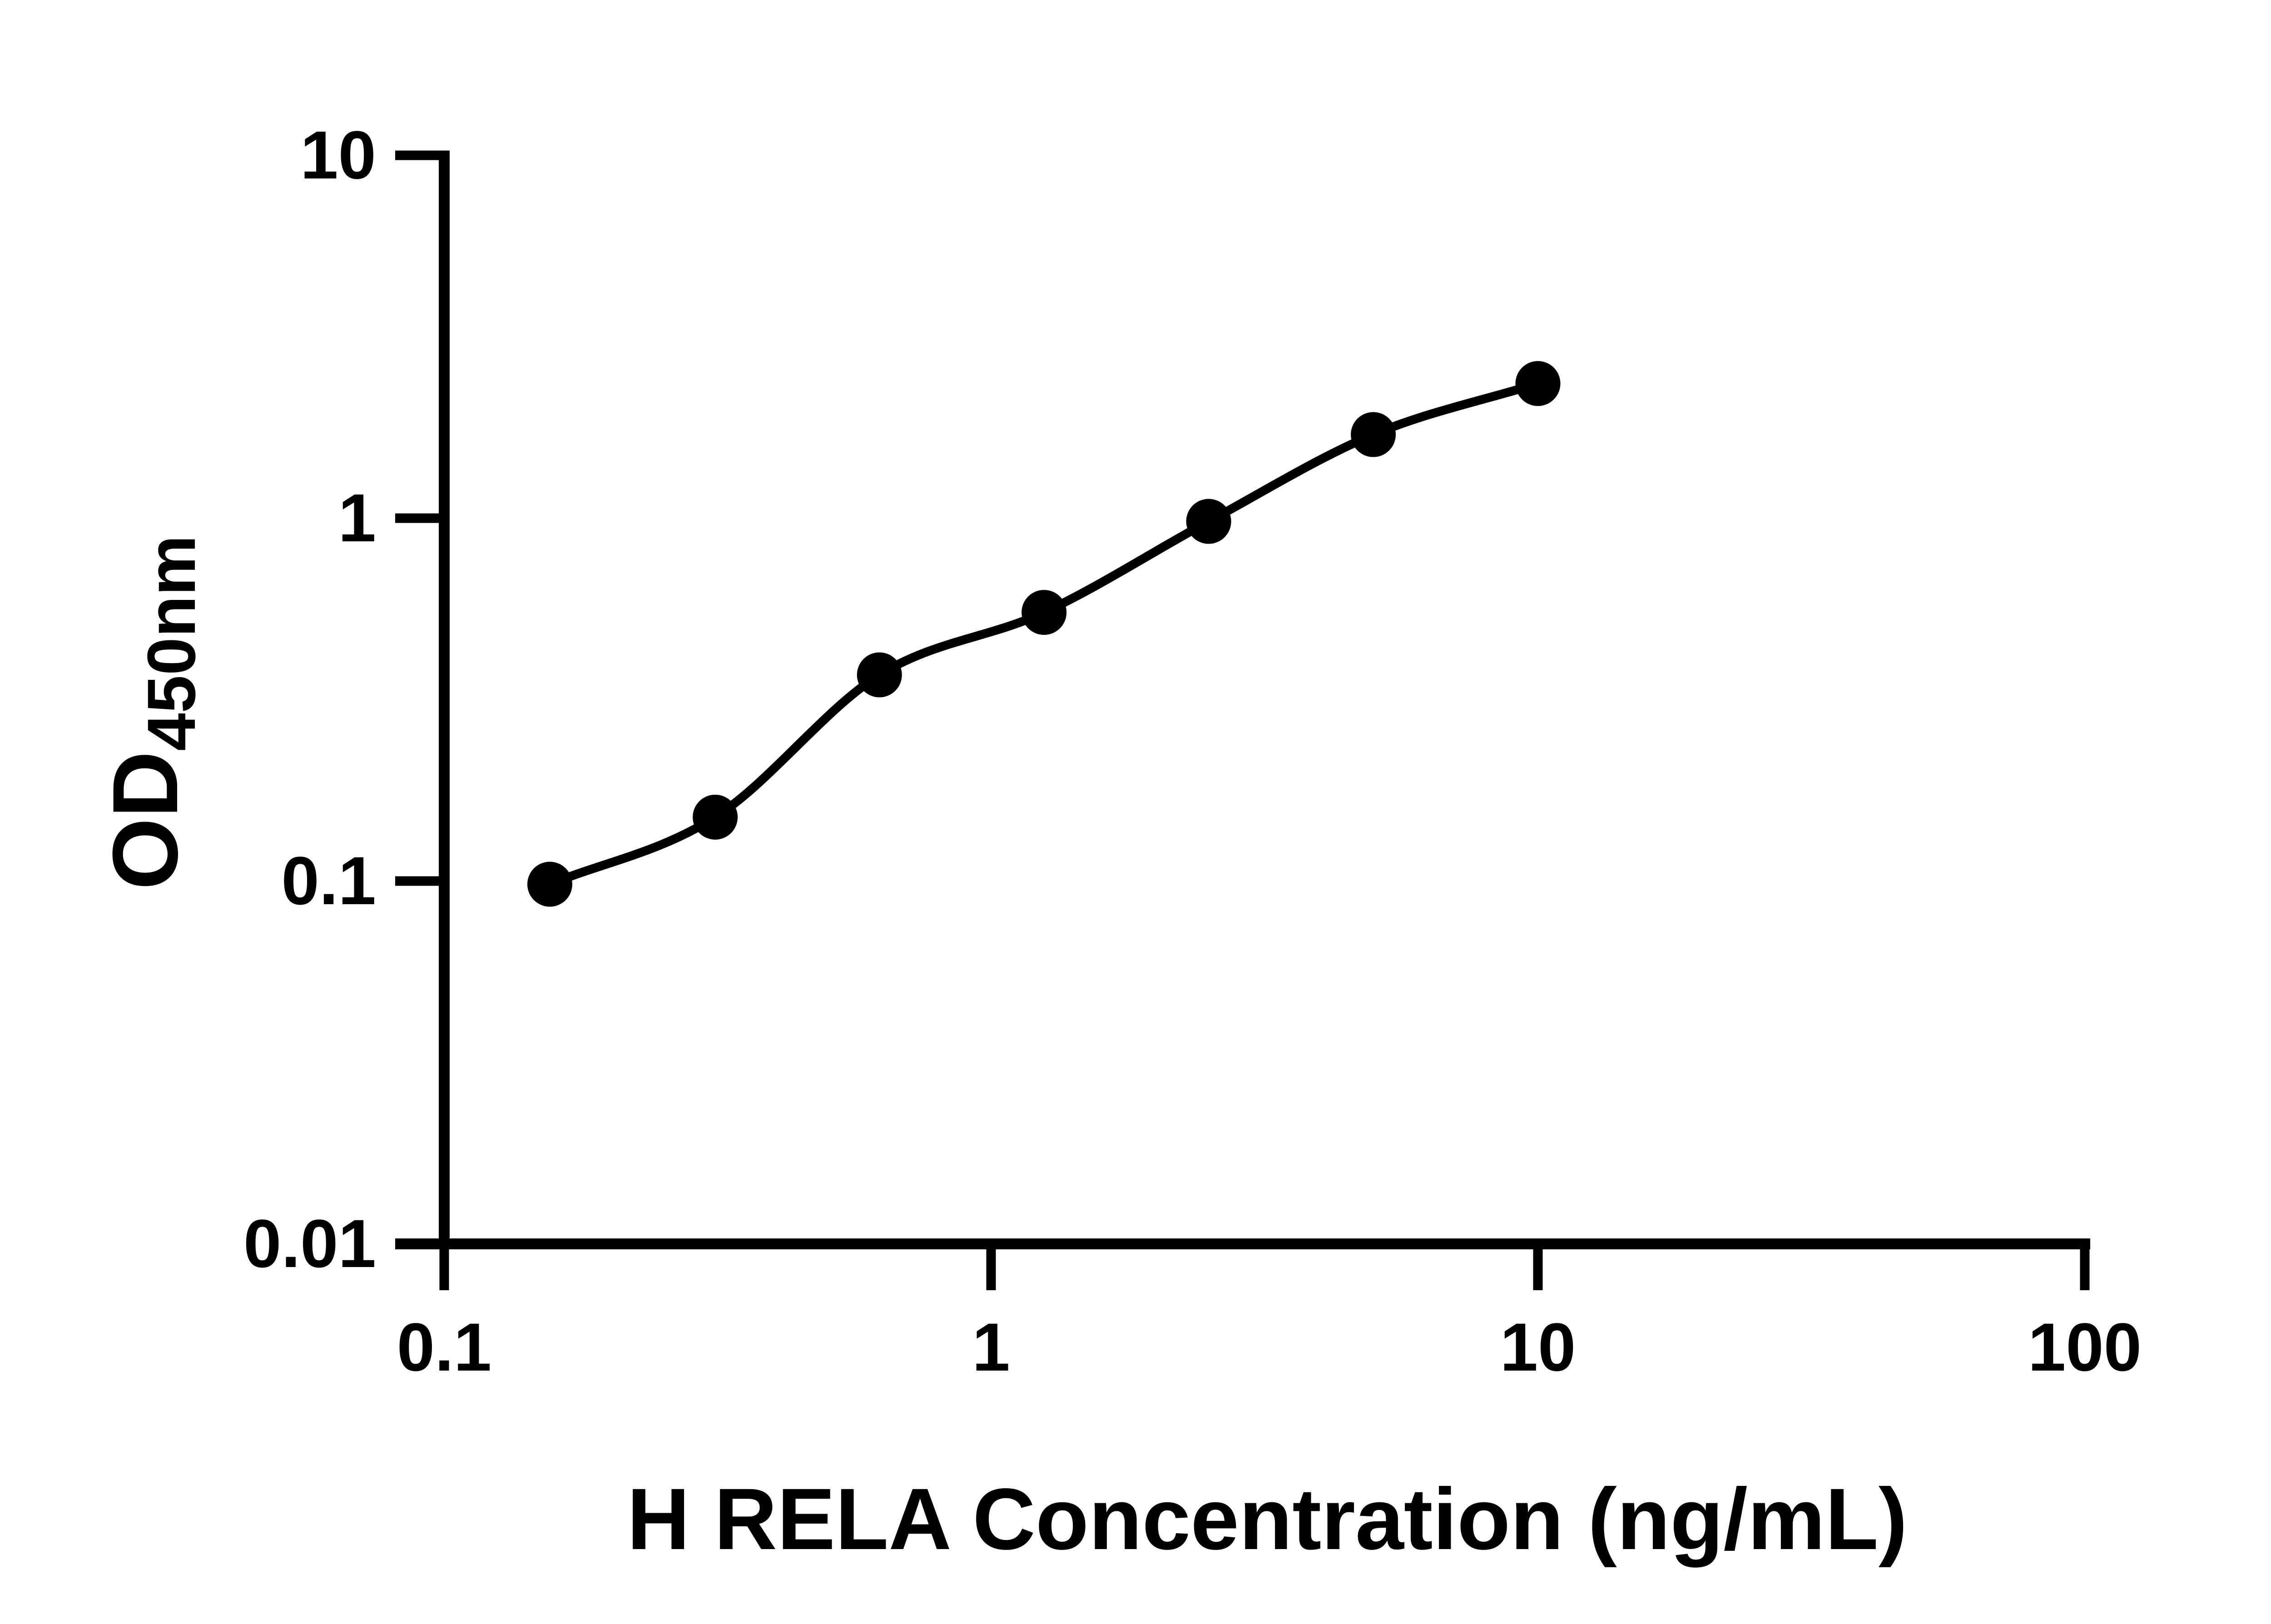  What do you see at coordinates (1242, 1243) in the screenshot?
I see `x-axis-line` at bounding box center [1242, 1243].